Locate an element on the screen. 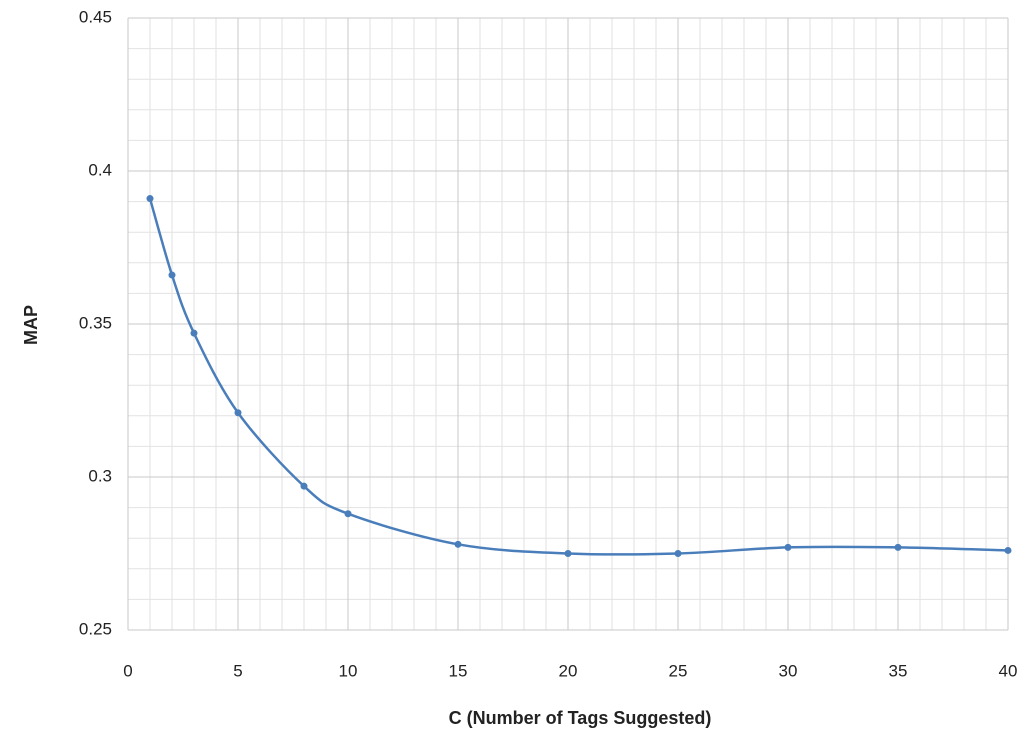 Image resolution: width=1024 pixels, height=743 pixels. x-tick-label: 15 is located at coordinates (458, 670).